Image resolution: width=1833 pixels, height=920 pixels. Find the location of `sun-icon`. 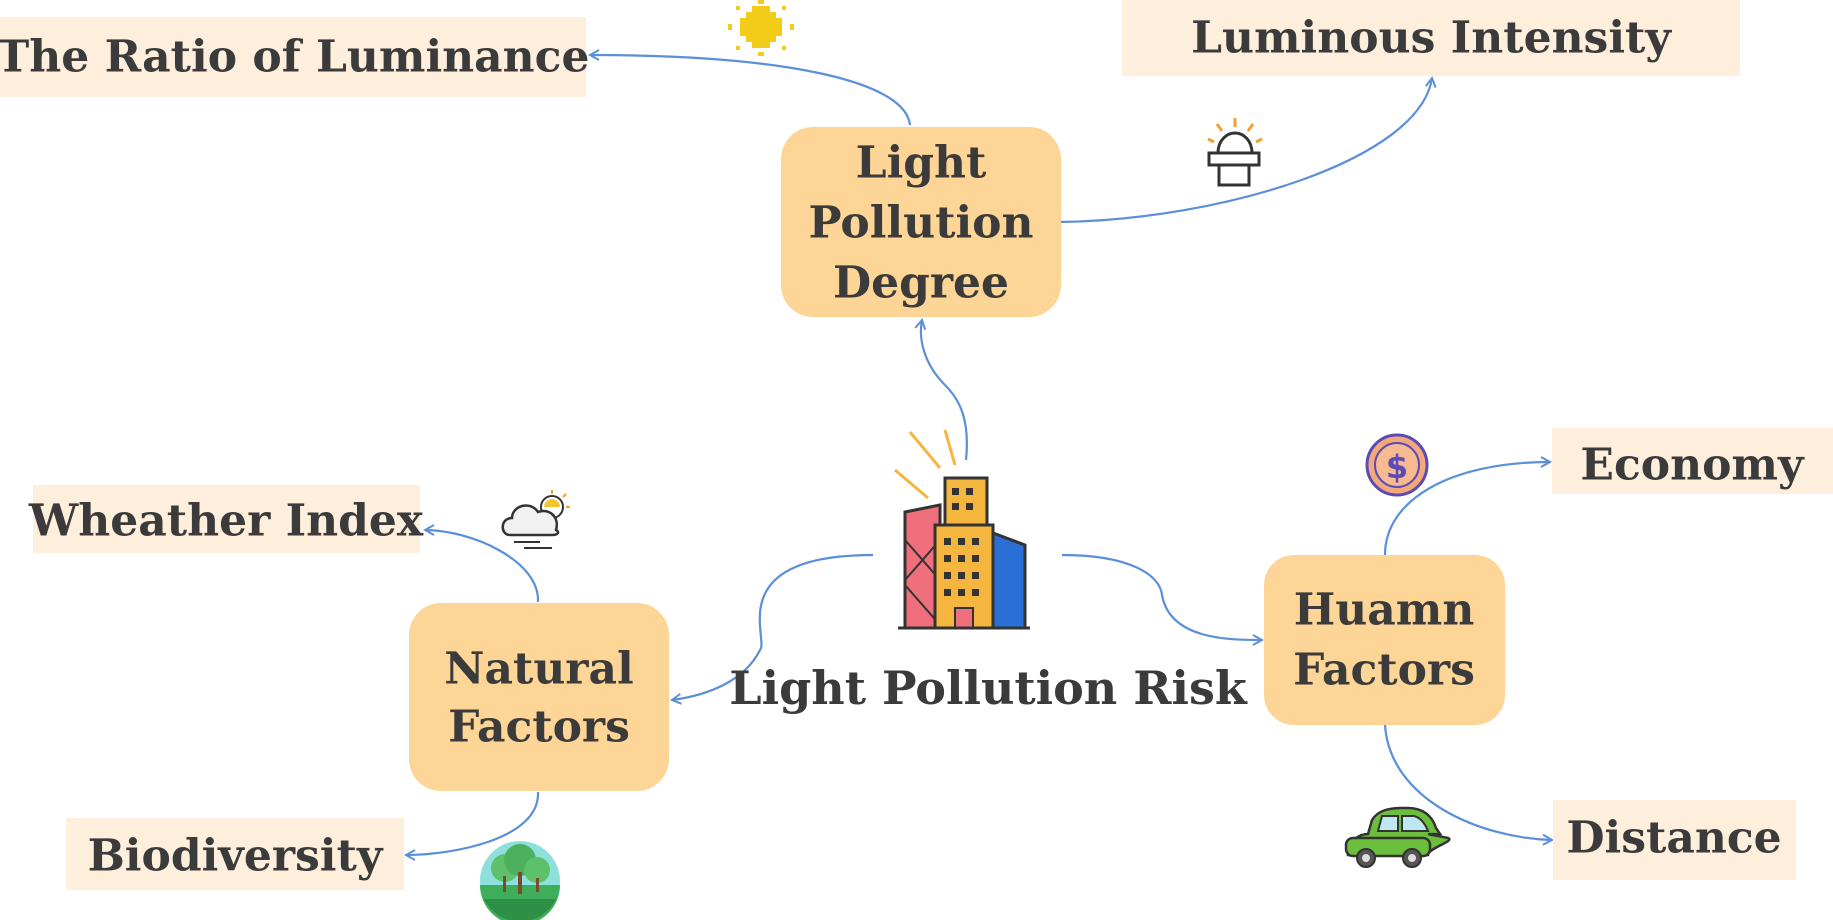

sun-icon is located at coordinates (761, 28).